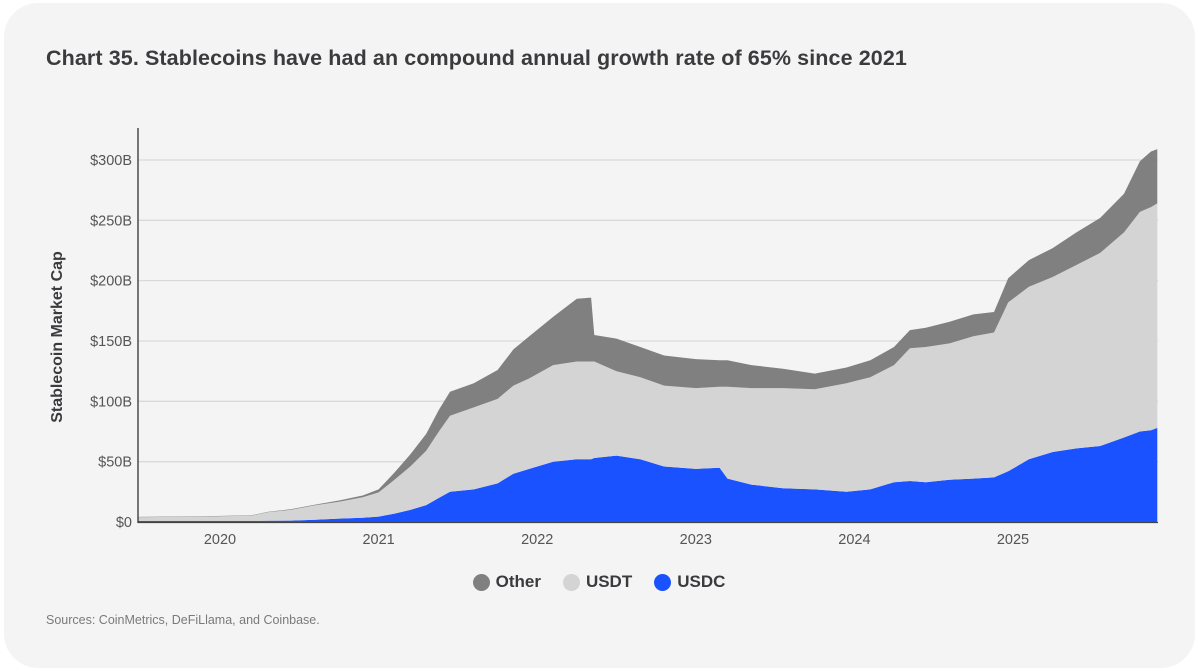 The height and width of the screenshot is (671, 1198). I want to click on x-tick-labels: 2020 2021 2022 2023 2024 2025, so click(616, 540).